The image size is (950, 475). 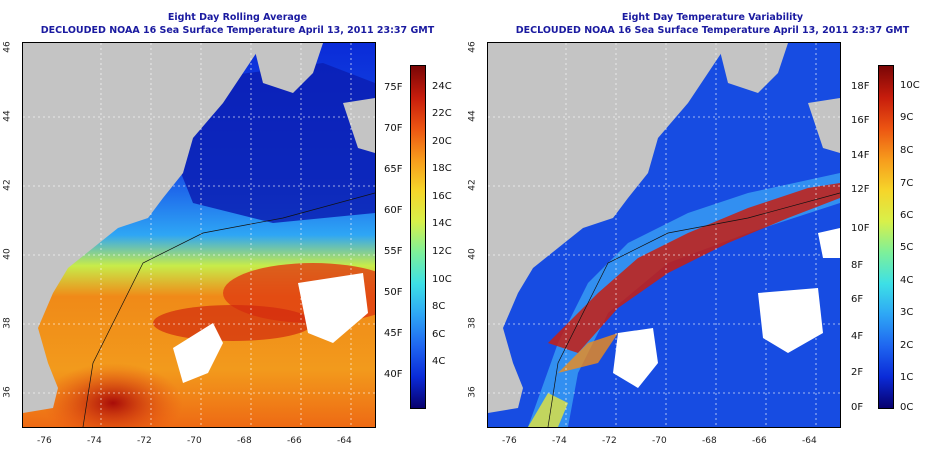 I want to click on colorbar-c-label: 5C, so click(x=907, y=247).